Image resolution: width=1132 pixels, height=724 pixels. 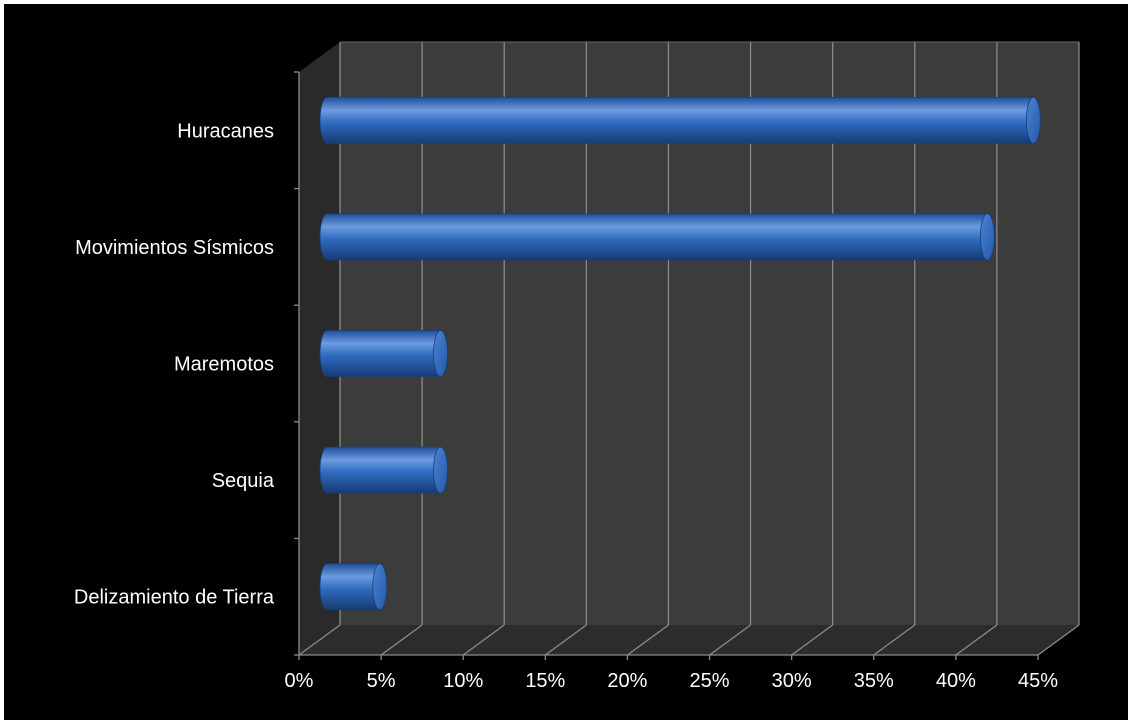 I want to click on x-tick-label: 45%, so click(x=1038, y=681).